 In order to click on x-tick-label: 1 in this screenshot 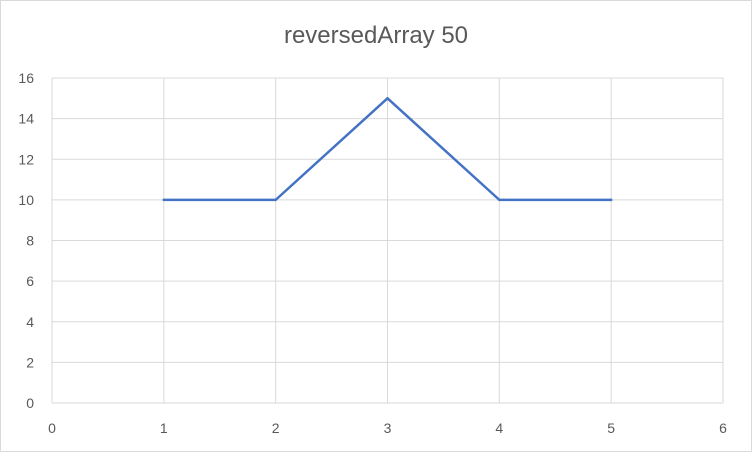, I will do `click(164, 428)`.